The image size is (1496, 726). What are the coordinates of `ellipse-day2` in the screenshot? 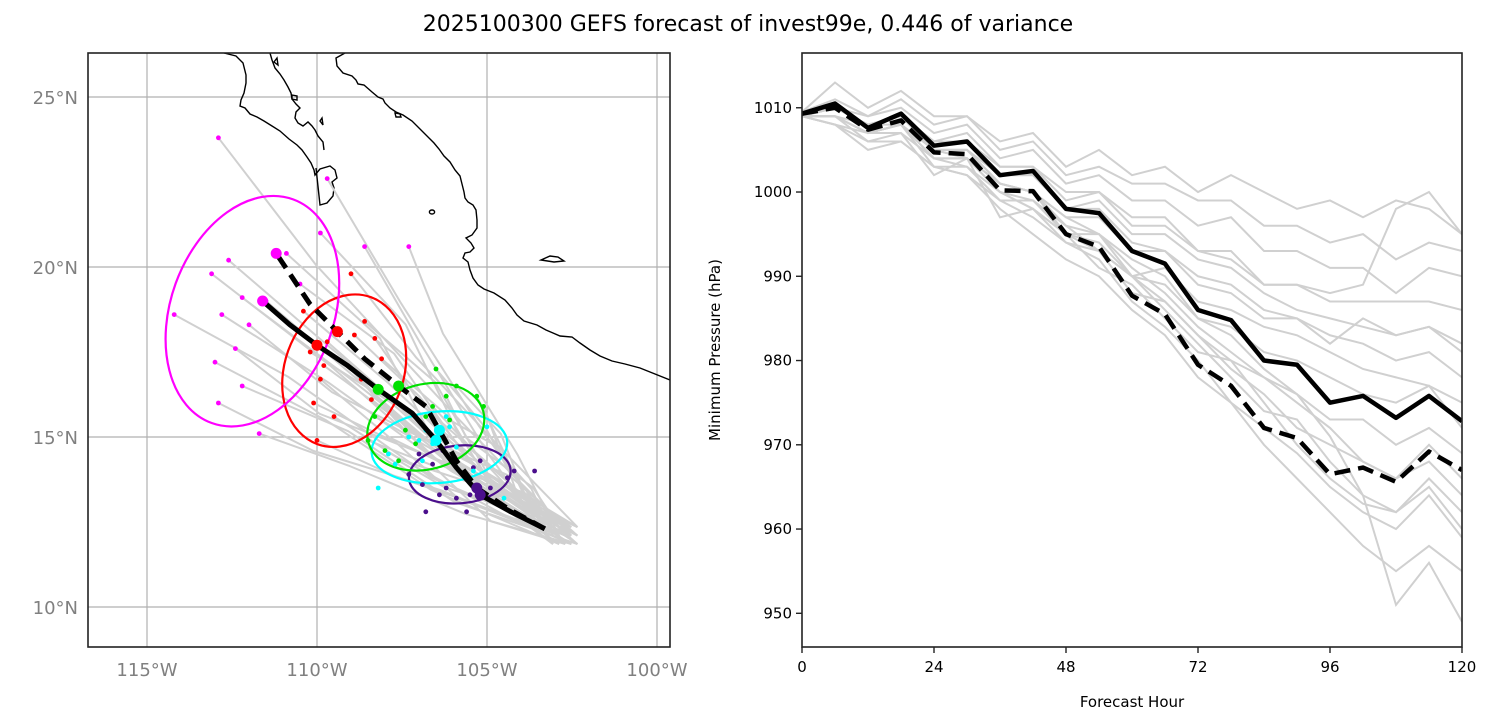 It's located at (439, 447).